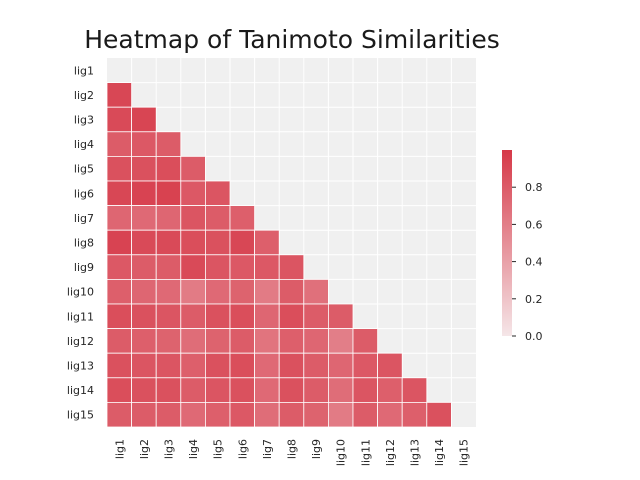 This screenshot has width=640, height=480. I want to click on row-tick-label: lig6, so click(84, 193).